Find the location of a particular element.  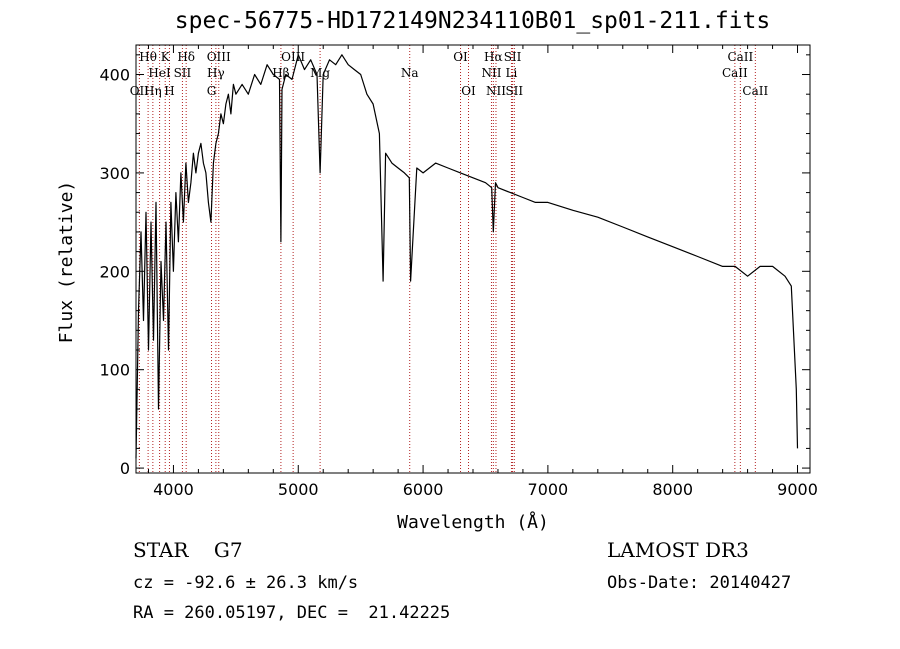

y-tick-label: 400 is located at coordinates (114, 75).